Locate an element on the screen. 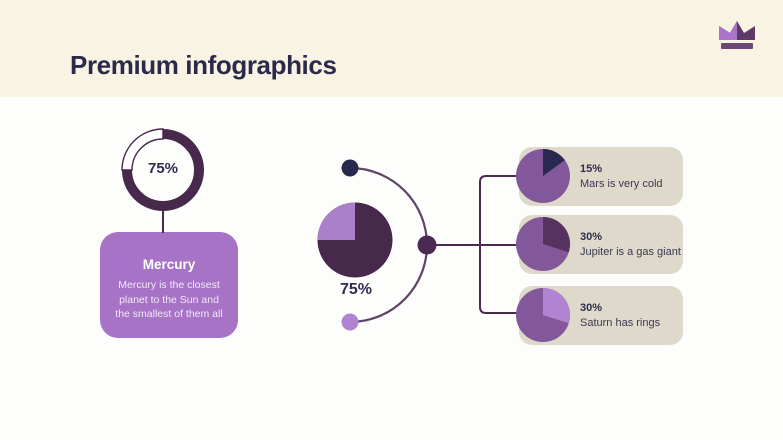 This screenshot has height=440, width=783. mercury-desc-line-1: Mercury is the closest is located at coordinates (169, 285).